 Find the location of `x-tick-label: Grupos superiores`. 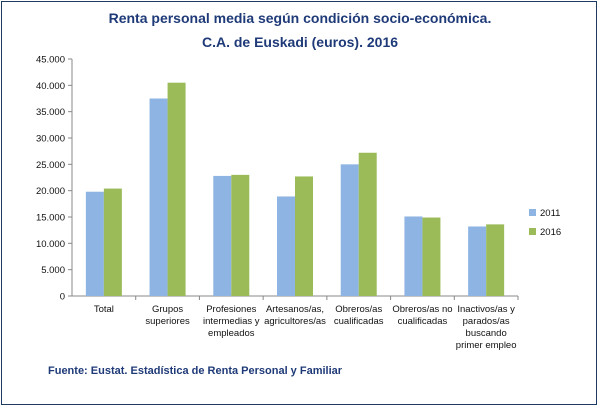

x-tick-label: Grupos superiores is located at coordinates (167, 315).